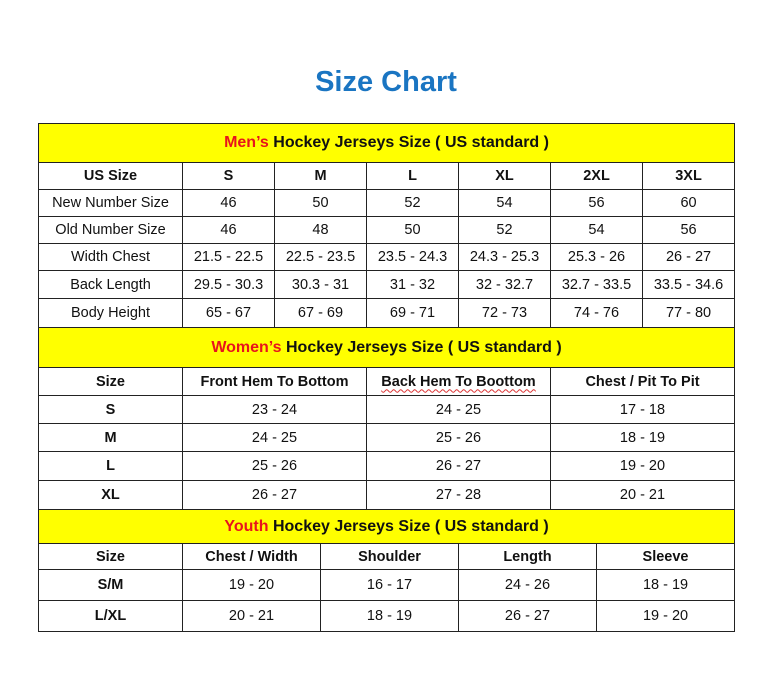 Image resolution: width=776 pixels, height=692 pixels. I want to click on table-row: M 24 - 25 25 - 26 18 - 19, so click(386, 437).